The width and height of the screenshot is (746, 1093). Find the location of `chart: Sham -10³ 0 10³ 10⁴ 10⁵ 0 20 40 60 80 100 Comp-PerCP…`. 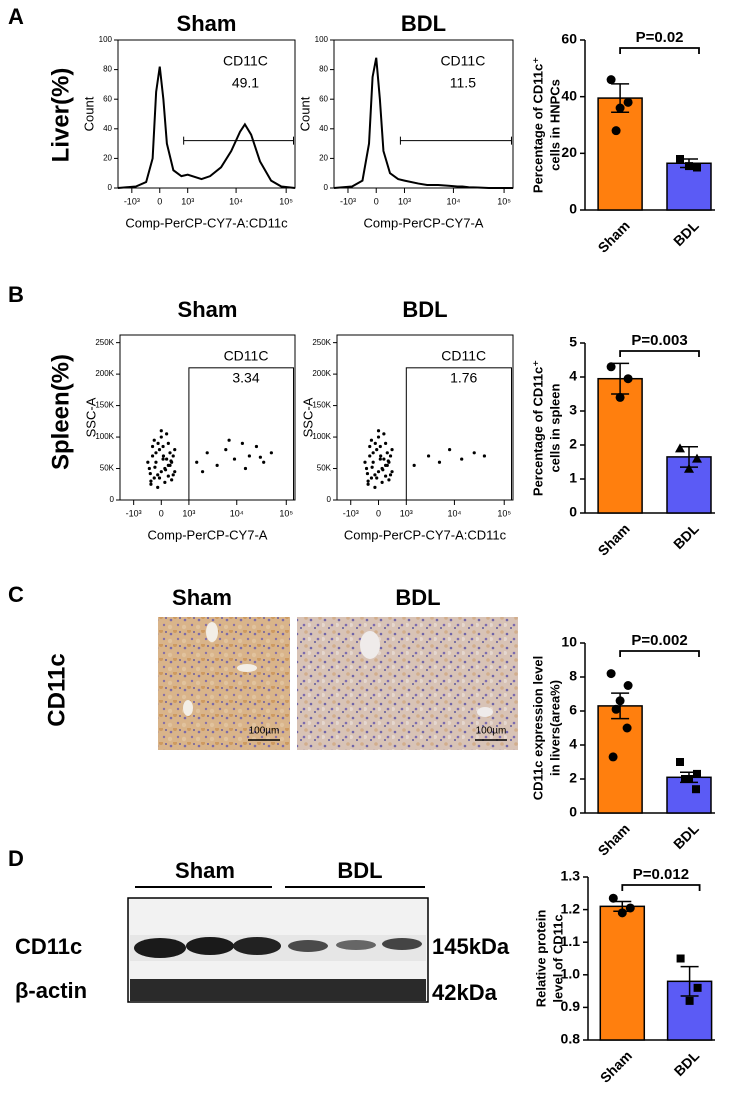

chart: Sham -10³ 0 10³ 10⁴ 10⁵ 0 20 40 60 80 100 Comp-PerCP… is located at coordinates (188, 120).